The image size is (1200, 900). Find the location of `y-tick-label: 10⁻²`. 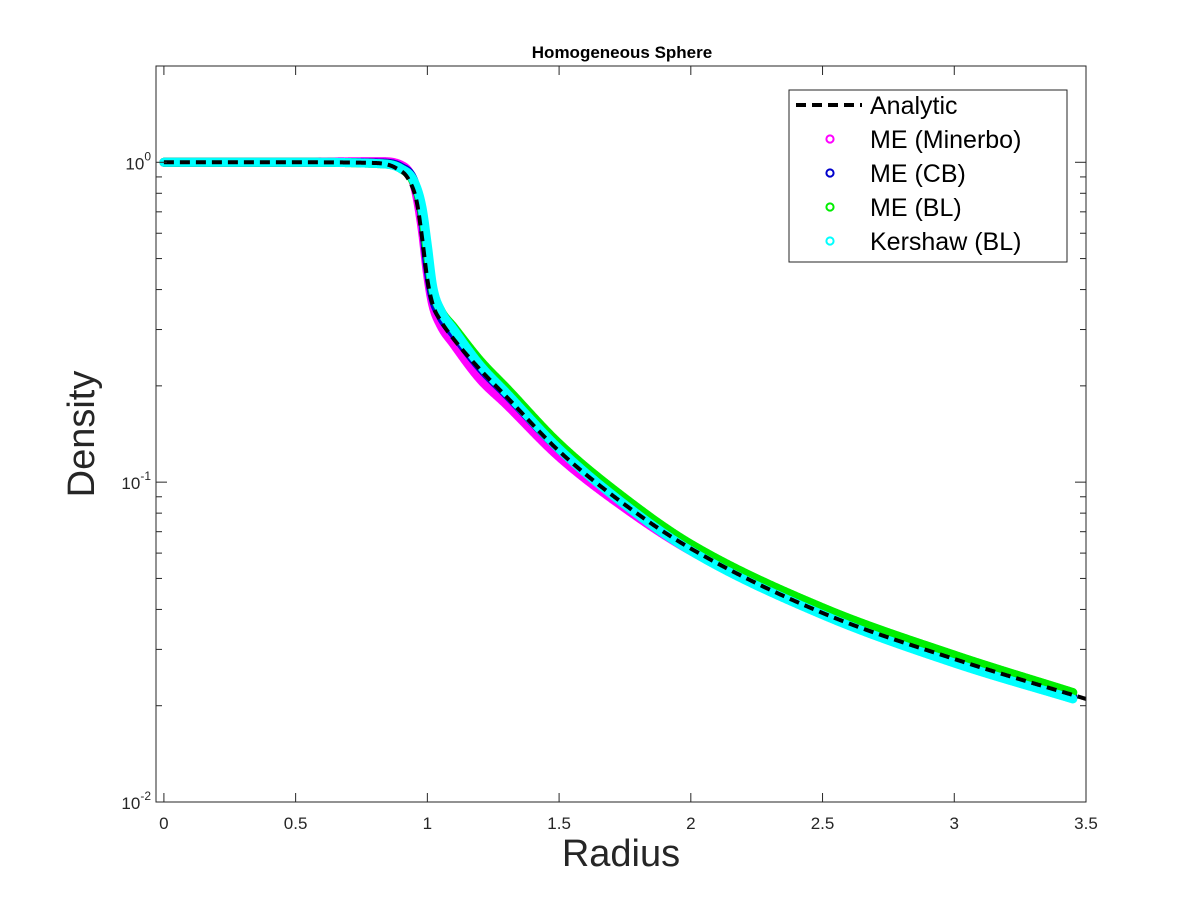

y-tick-label: 10⁻² is located at coordinates (136, 801).